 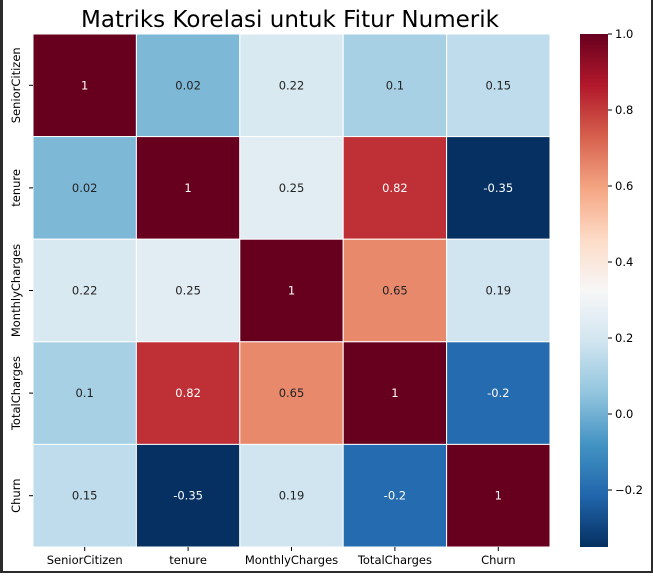 I want to click on y-tick-label: tenure, so click(x=16, y=188).